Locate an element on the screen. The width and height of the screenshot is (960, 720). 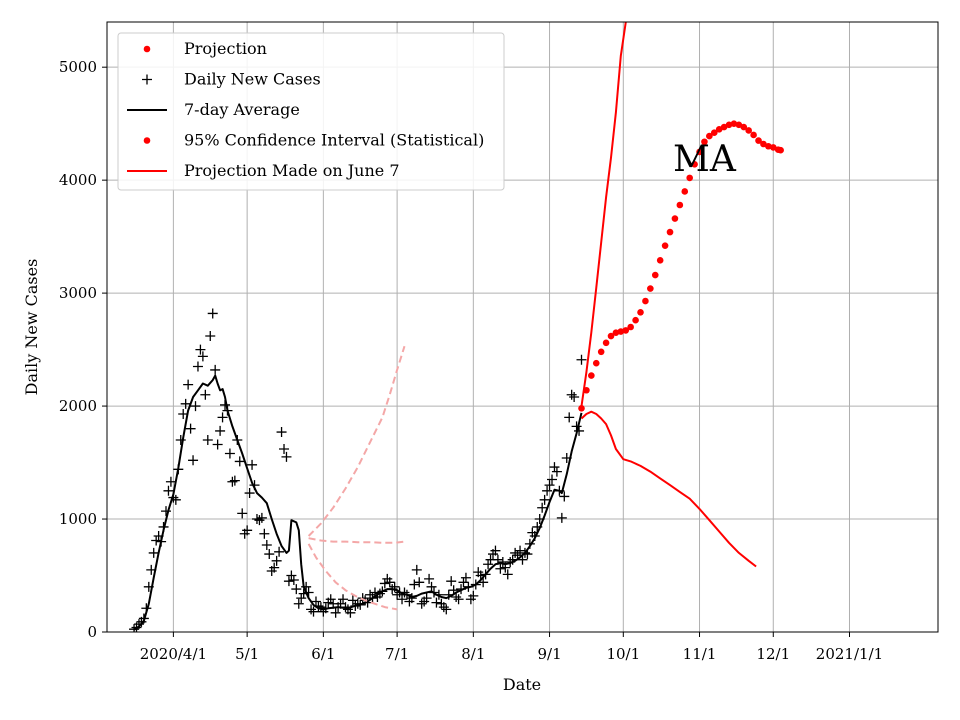
projection-made-on-june-7-line is located at coordinates (603, 214).